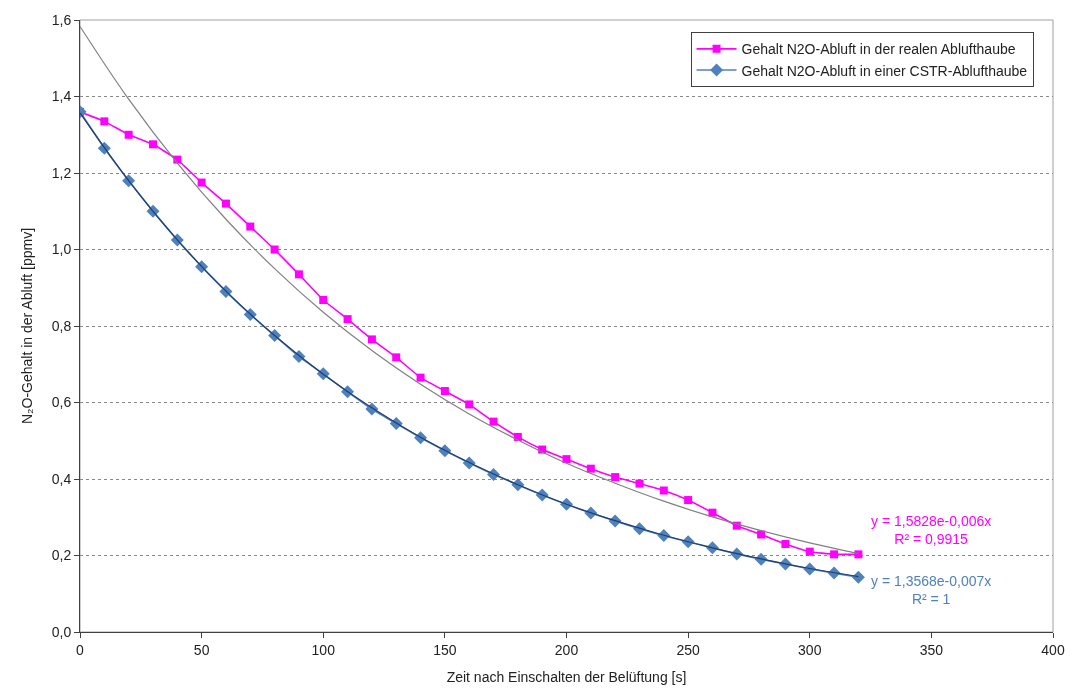  Describe the element at coordinates (61, 325) in the screenshot. I see `y-tick-label: 0,8` at that location.